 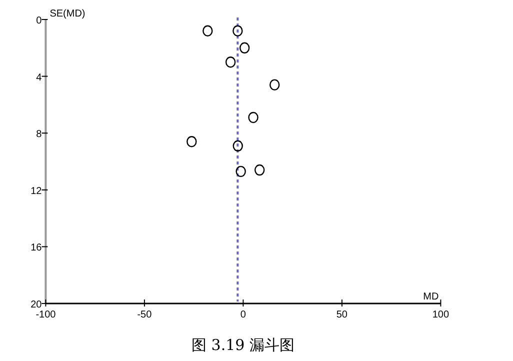 What do you see at coordinates (243, 315) in the screenshot?
I see `x-tick-label: 0` at bounding box center [243, 315].